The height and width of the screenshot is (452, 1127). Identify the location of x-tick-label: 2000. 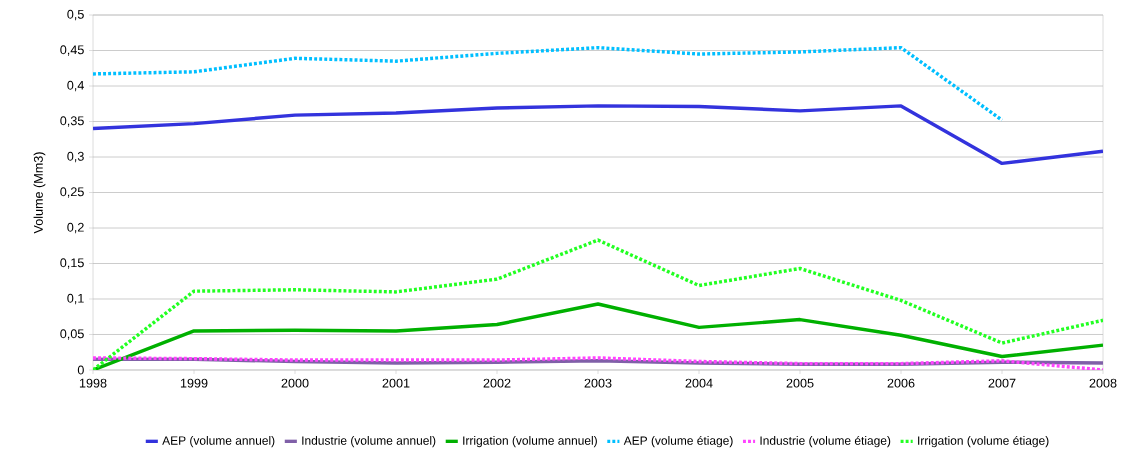
(295, 383).